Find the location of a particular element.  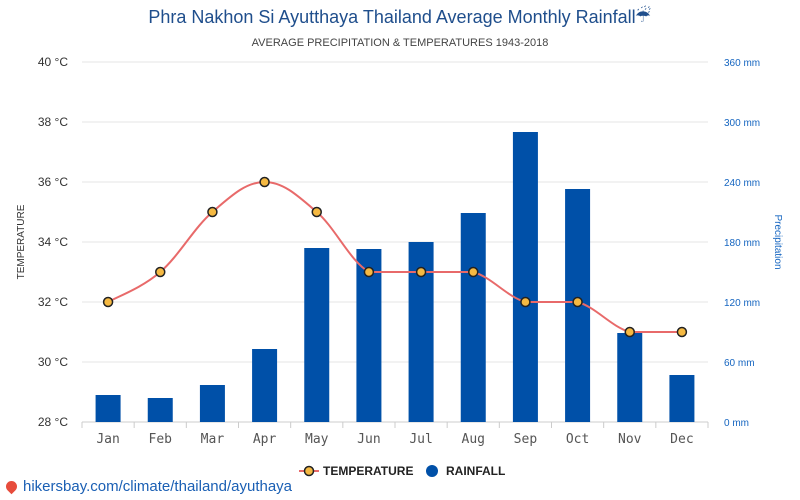

legend: TEMPERATURE RAINFALL is located at coordinates (402, 471).